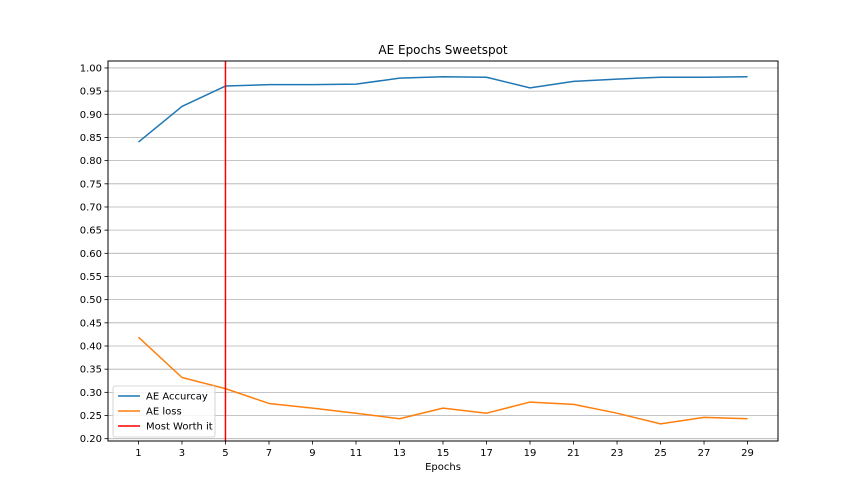 Image resolution: width=864 pixels, height=504 pixels. Describe the element at coordinates (91, 323) in the screenshot. I see `y-tick-label: 0.45` at that location.